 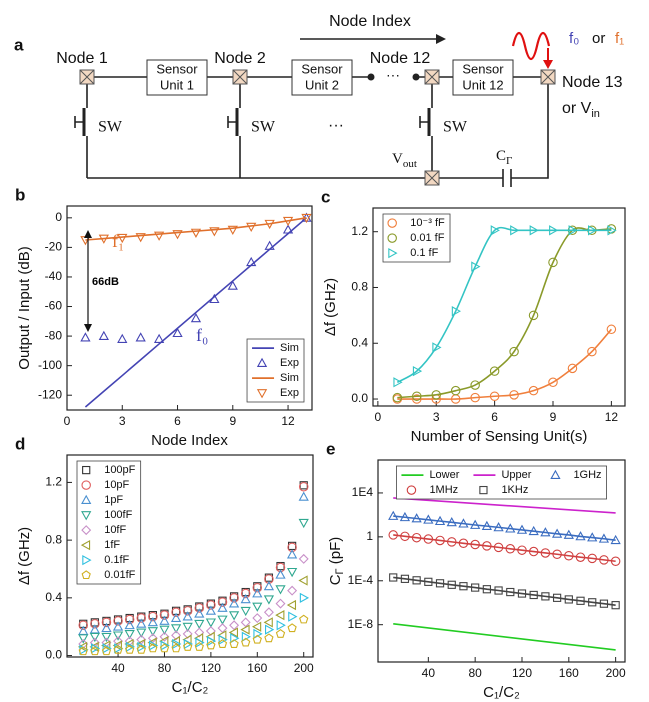 What do you see at coordinates (404, 160) in the screenshot?
I see `vout-label: Vout` at bounding box center [404, 160].